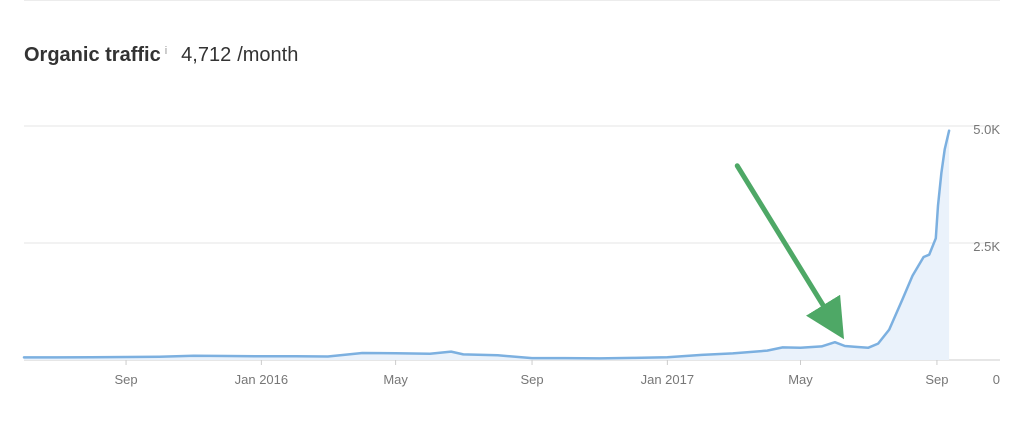 This screenshot has height=426, width=1024. I want to click on chart-title: Organic traffic, so click(92, 55).